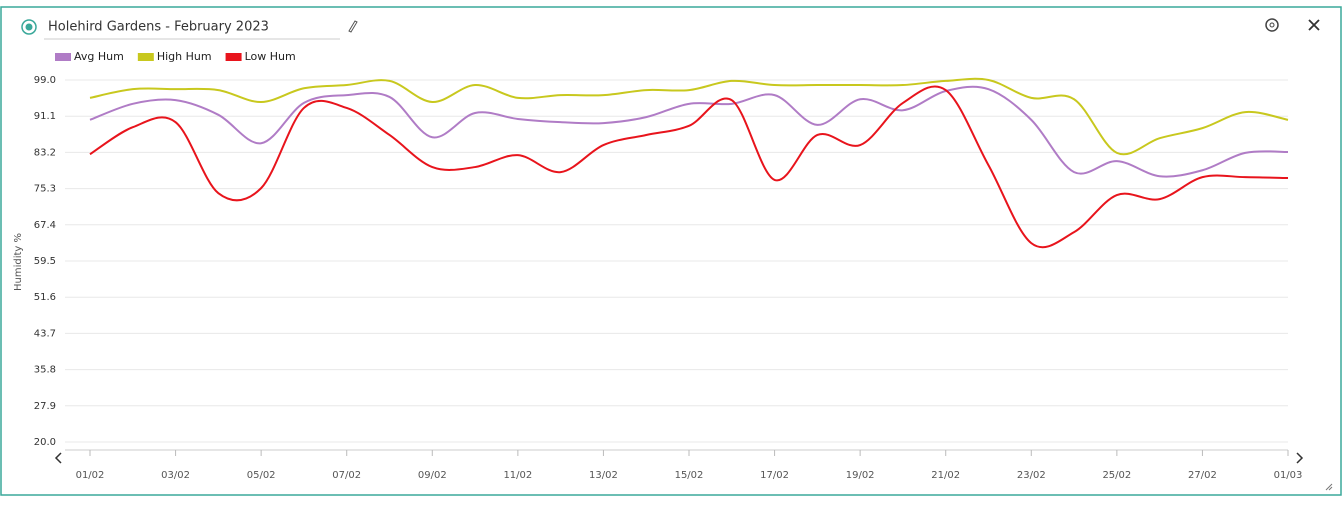 Image resolution: width=1343 pixels, height=507 pixels. I want to click on legend-label: Low Hum, so click(270, 56).